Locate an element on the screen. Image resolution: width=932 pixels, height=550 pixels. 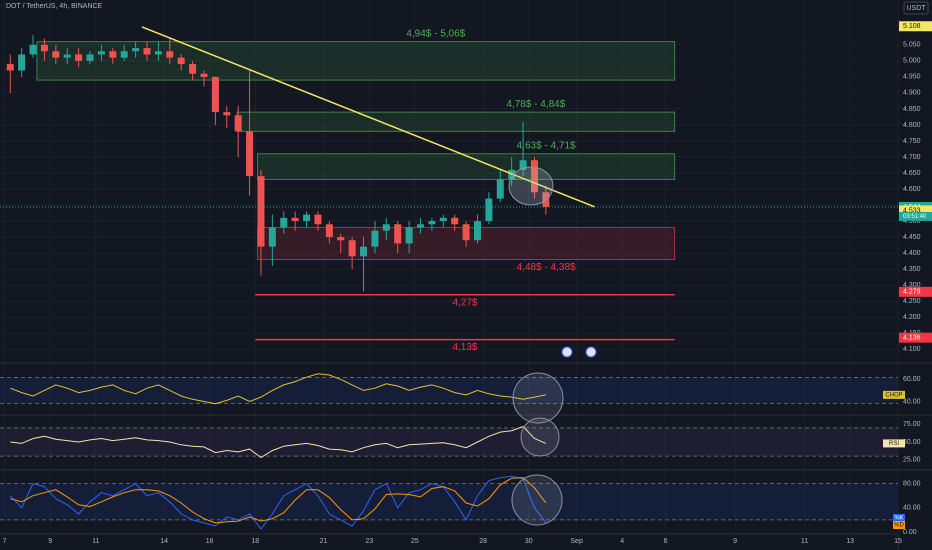
y-tick-label: 4.200 is located at coordinates (912, 317).